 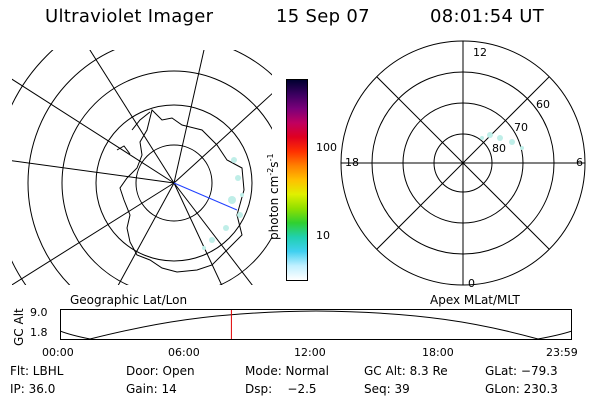 What do you see at coordinates (521, 389) in the screenshot?
I see `glon-info: GLon: 230.3` at bounding box center [521, 389].